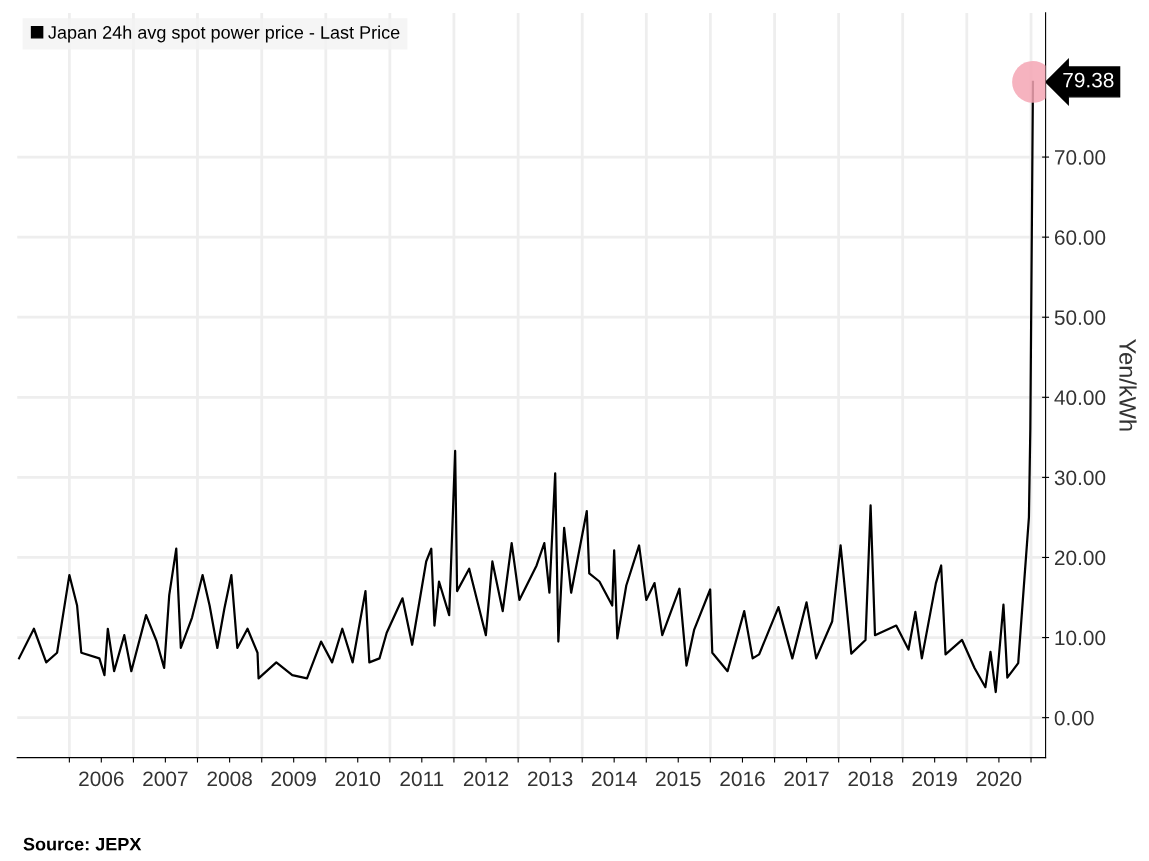  What do you see at coordinates (1080, 398) in the screenshot?
I see `y-tick-label: 40.00` at bounding box center [1080, 398].